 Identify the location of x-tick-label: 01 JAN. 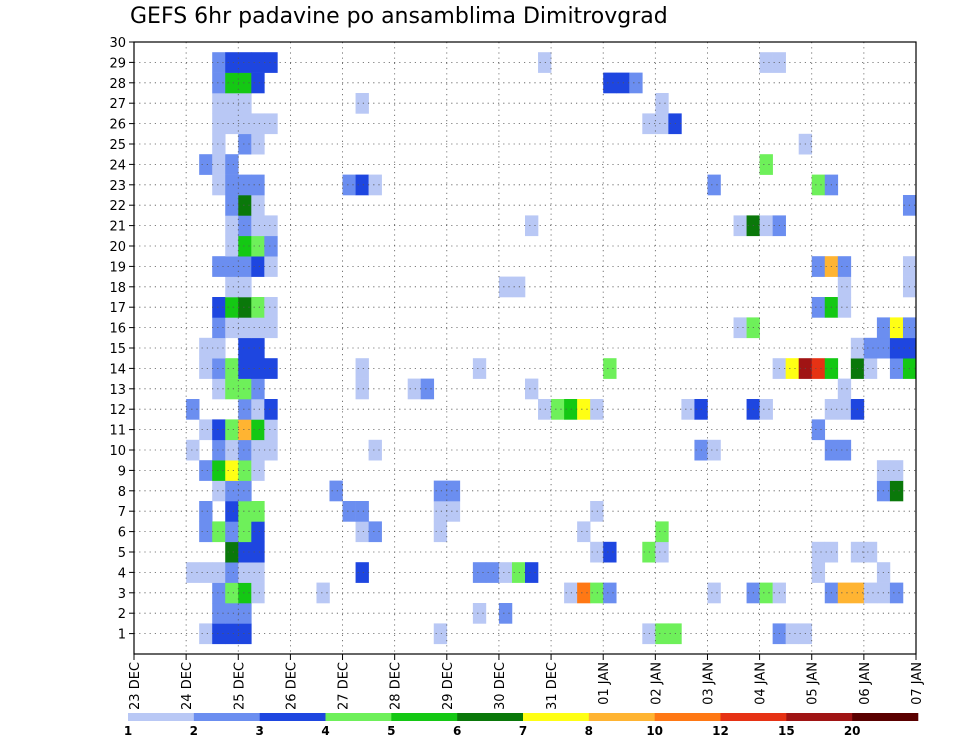
(604, 683).